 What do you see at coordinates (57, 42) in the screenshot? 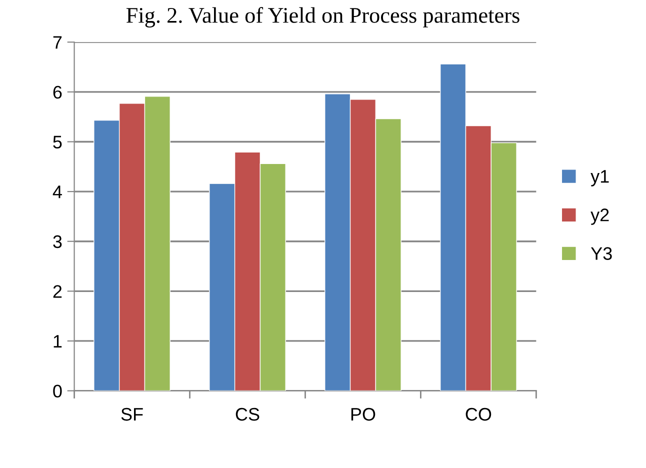
I see `y-tick-label: 7` at bounding box center [57, 42].